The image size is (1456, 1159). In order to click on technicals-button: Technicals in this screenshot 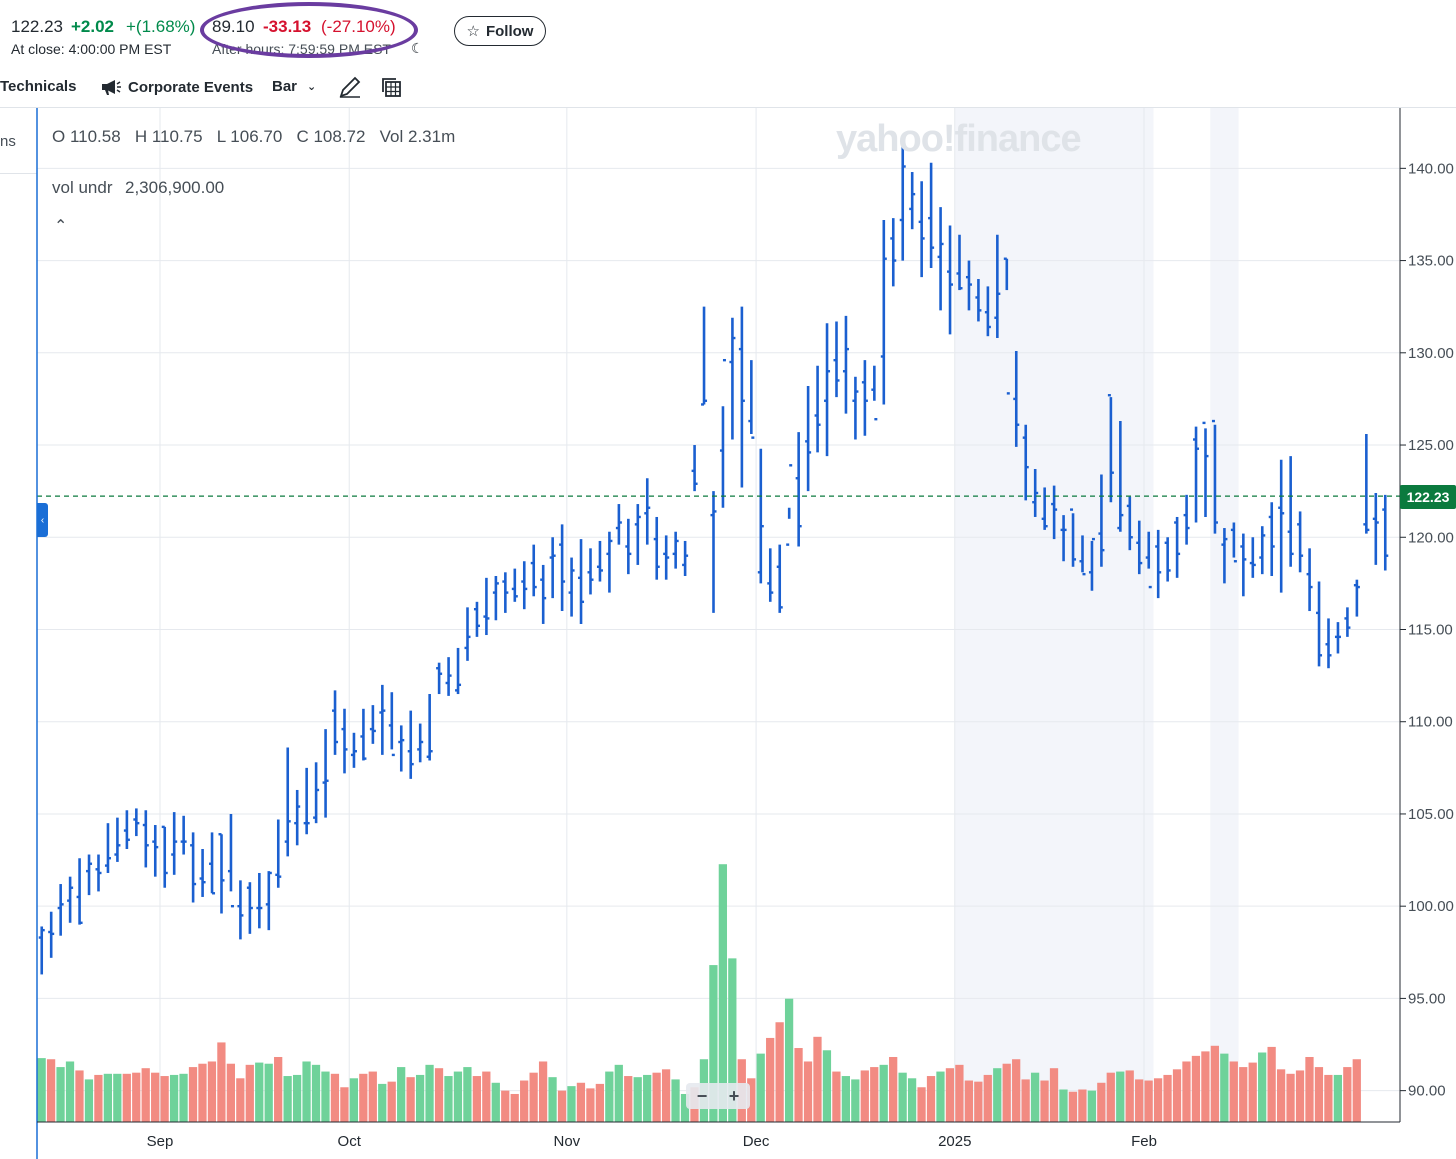, I will do `click(38, 86)`.